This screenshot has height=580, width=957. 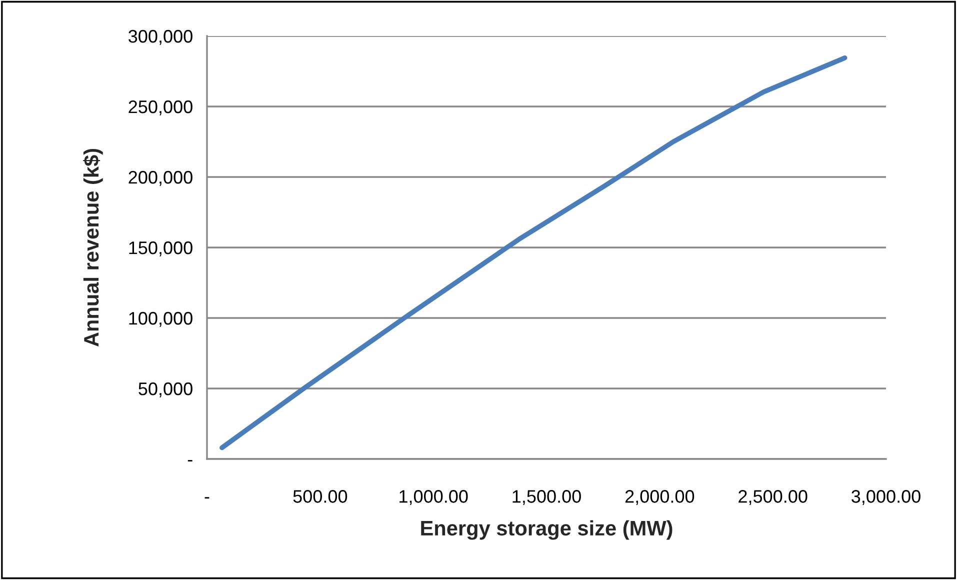 I want to click on y-tick-label: 50,000, so click(x=165, y=390).